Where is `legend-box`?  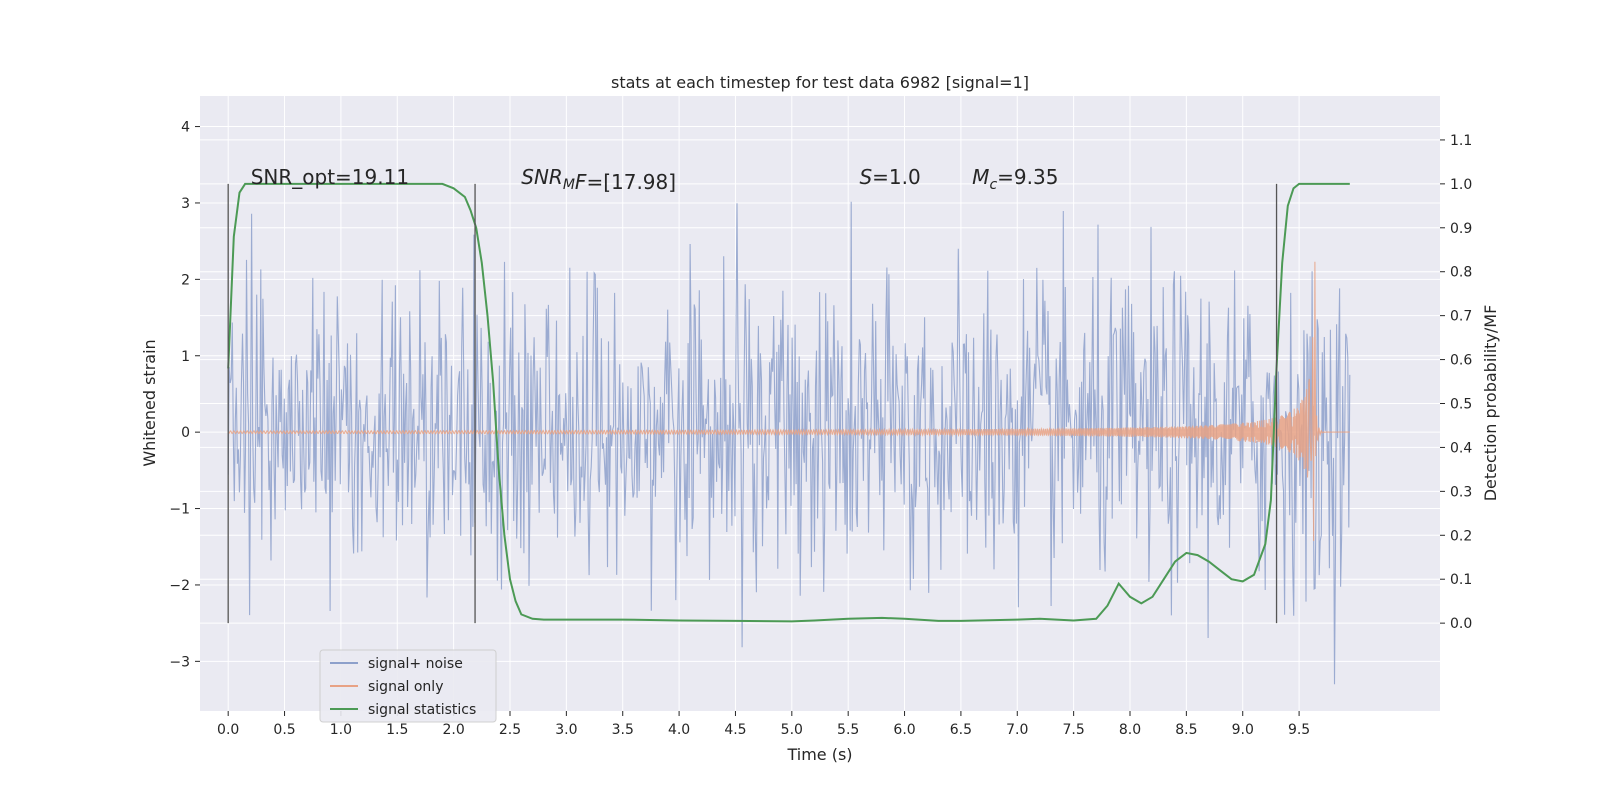 legend-box is located at coordinates (408, 686).